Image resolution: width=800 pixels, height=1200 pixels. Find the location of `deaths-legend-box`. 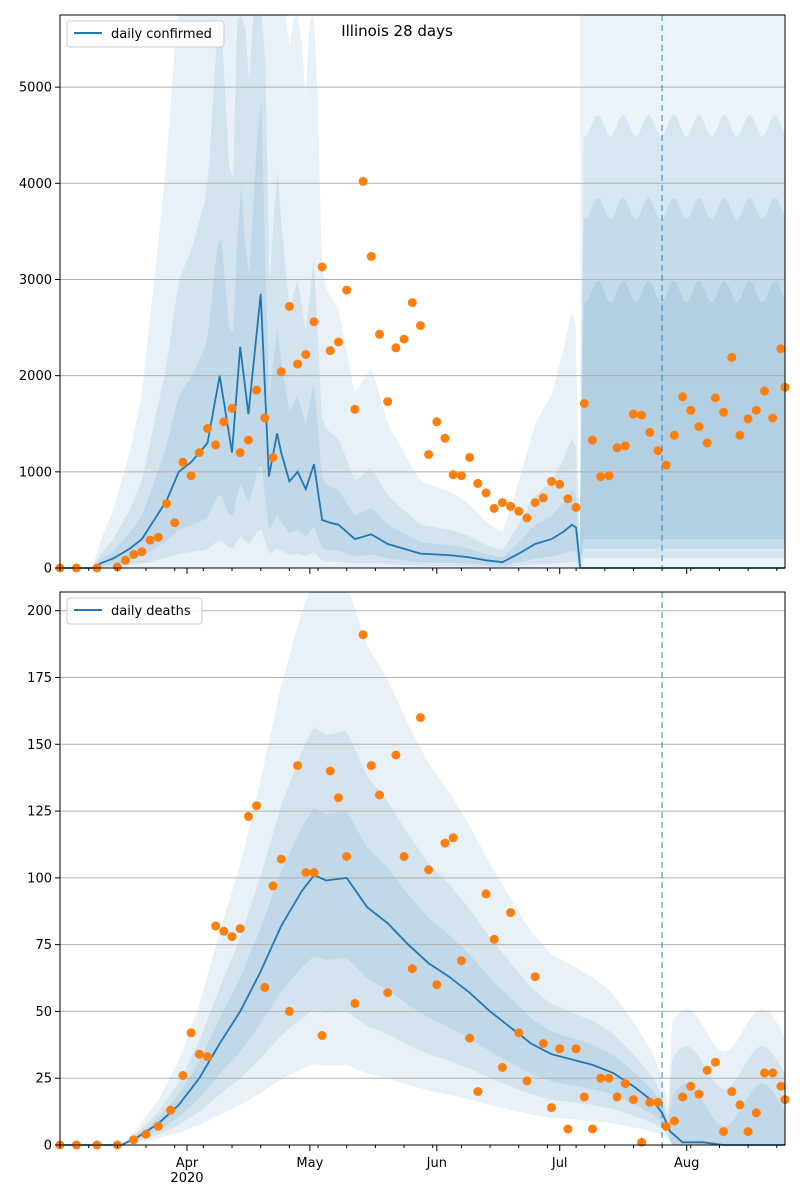

deaths-legend-box is located at coordinates (134, 611).